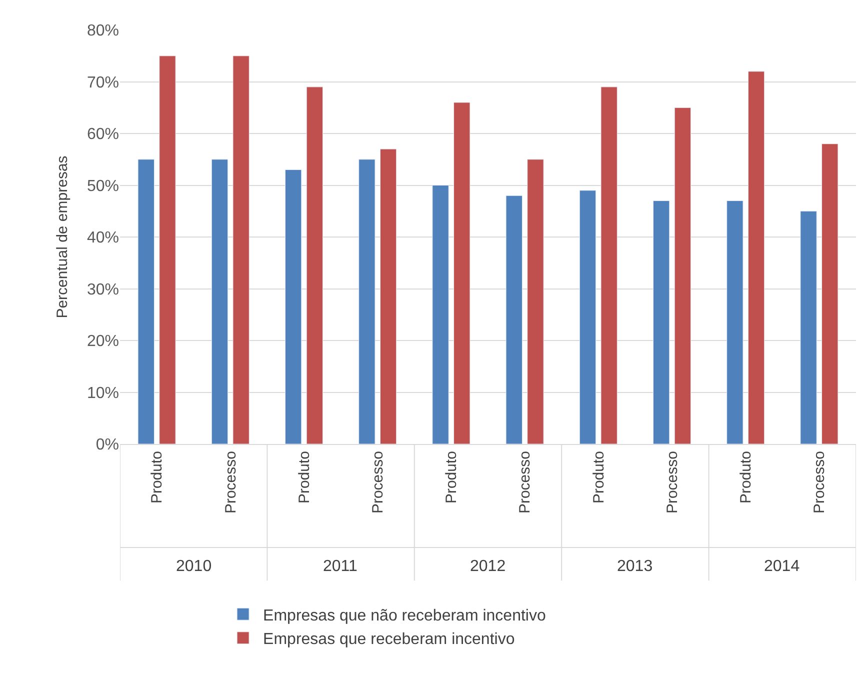 Image resolution: width=860 pixels, height=679 pixels. Describe the element at coordinates (635, 566) in the screenshot. I see `text: 2013` at that location.